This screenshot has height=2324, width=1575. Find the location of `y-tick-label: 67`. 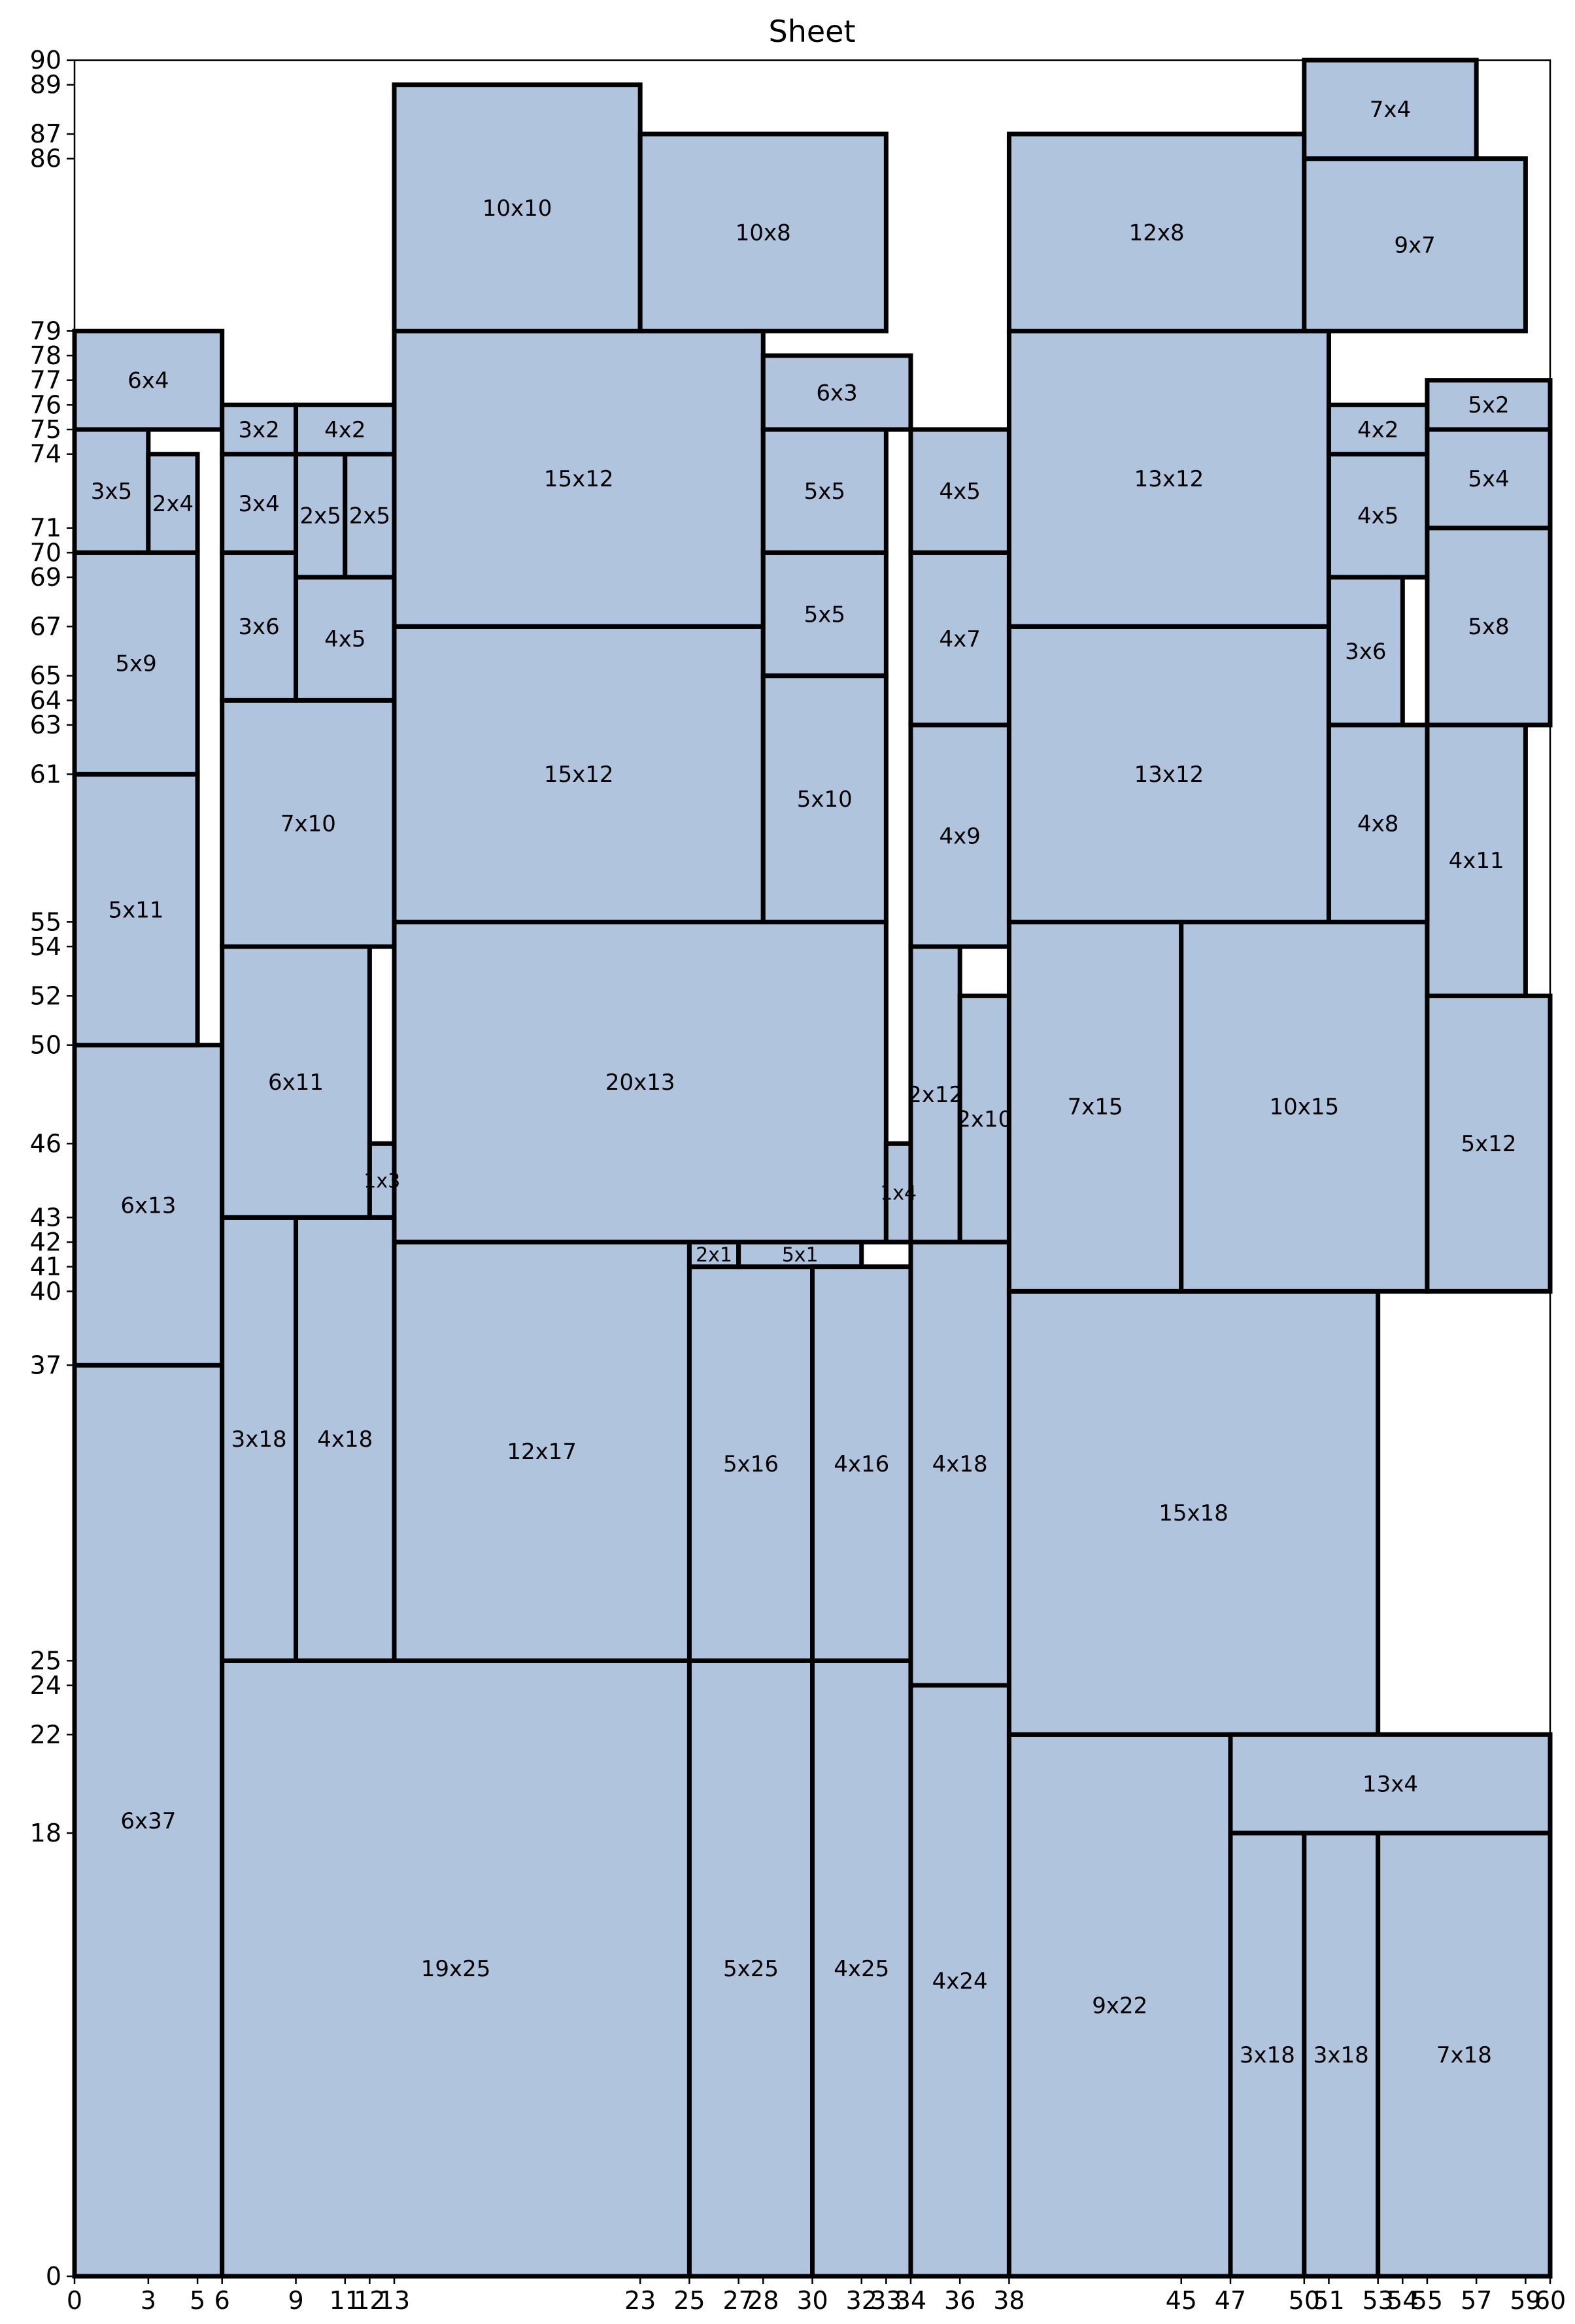

y-tick-label: 67 is located at coordinates (45, 626).